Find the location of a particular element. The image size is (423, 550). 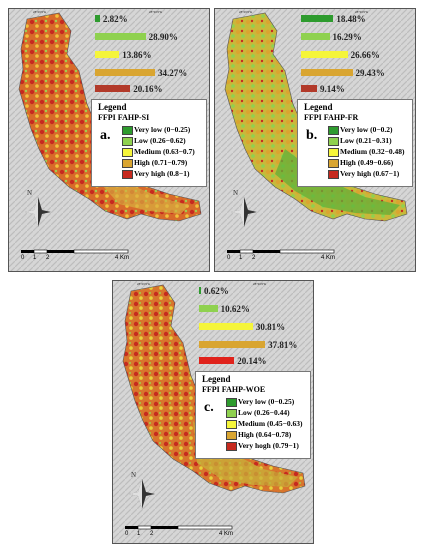

bar-label: 20.16% is located at coordinates (148, 89).